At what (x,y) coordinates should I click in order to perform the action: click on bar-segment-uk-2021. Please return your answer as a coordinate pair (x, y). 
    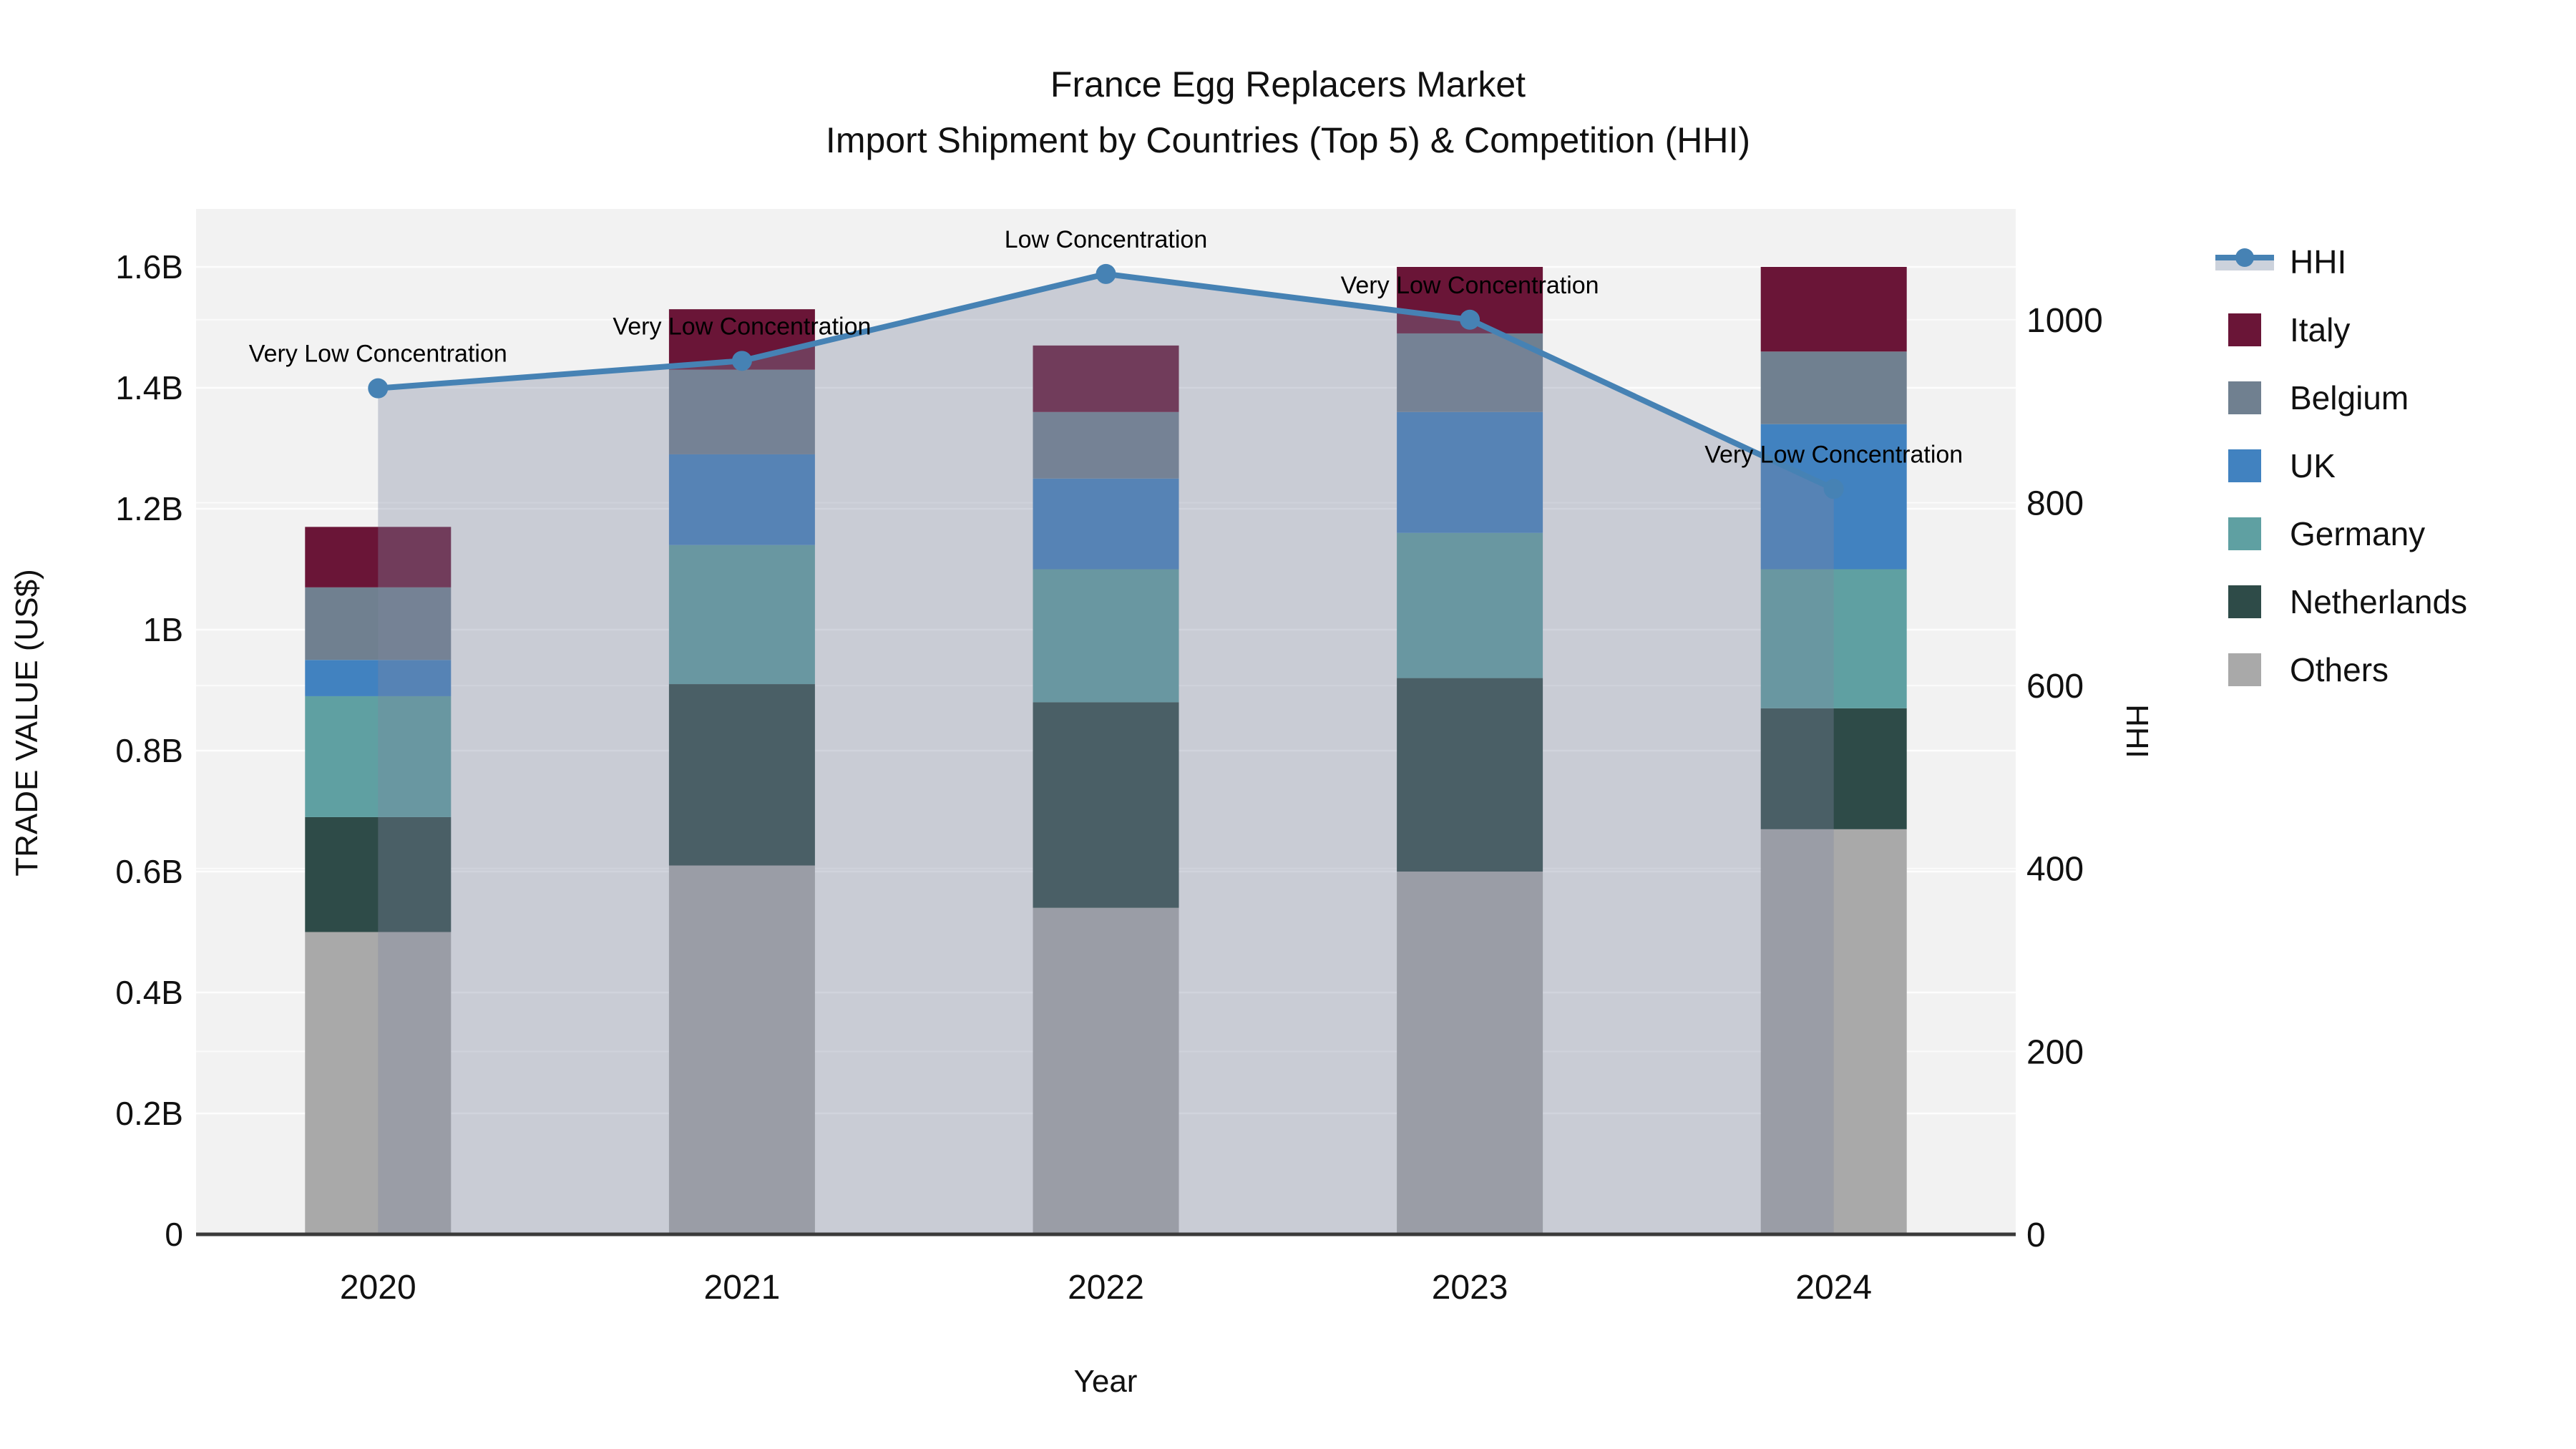
    Looking at the image, I should click on (741, 499).